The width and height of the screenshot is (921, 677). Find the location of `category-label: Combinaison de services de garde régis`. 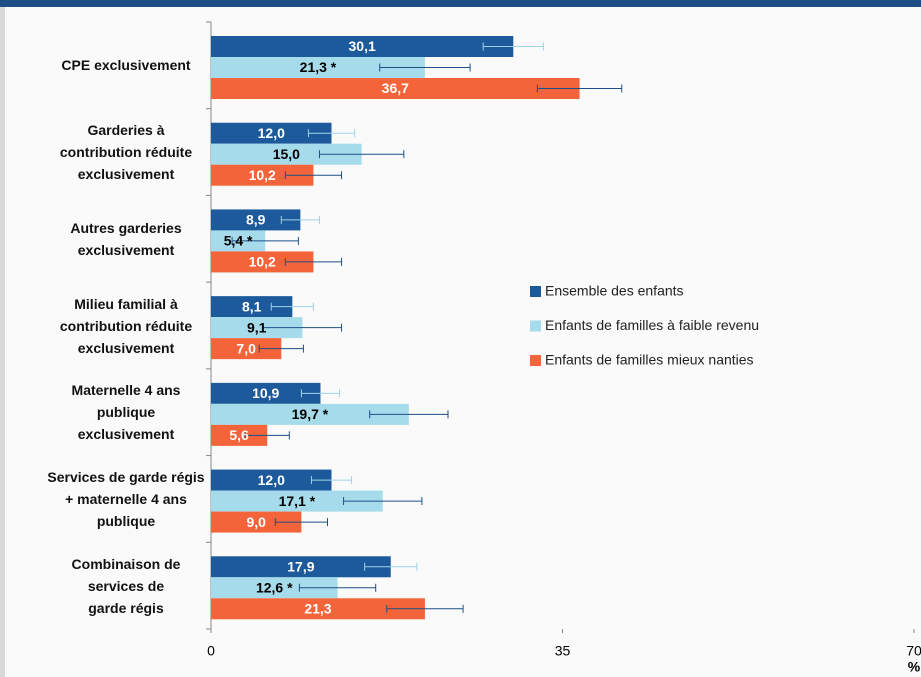

category-label: Combinaison de services de garde régis is located at coordinates (126, 585).